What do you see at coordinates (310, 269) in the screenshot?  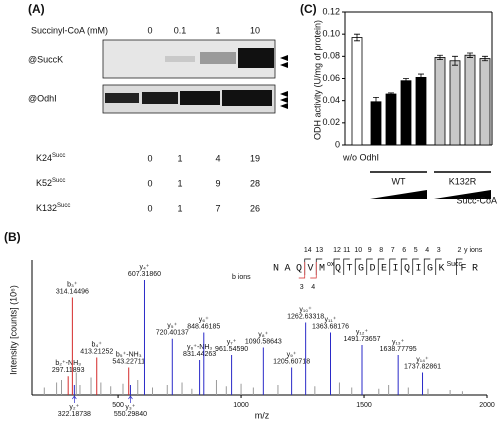 I see `residue: V` at bounding box center [310, 269].